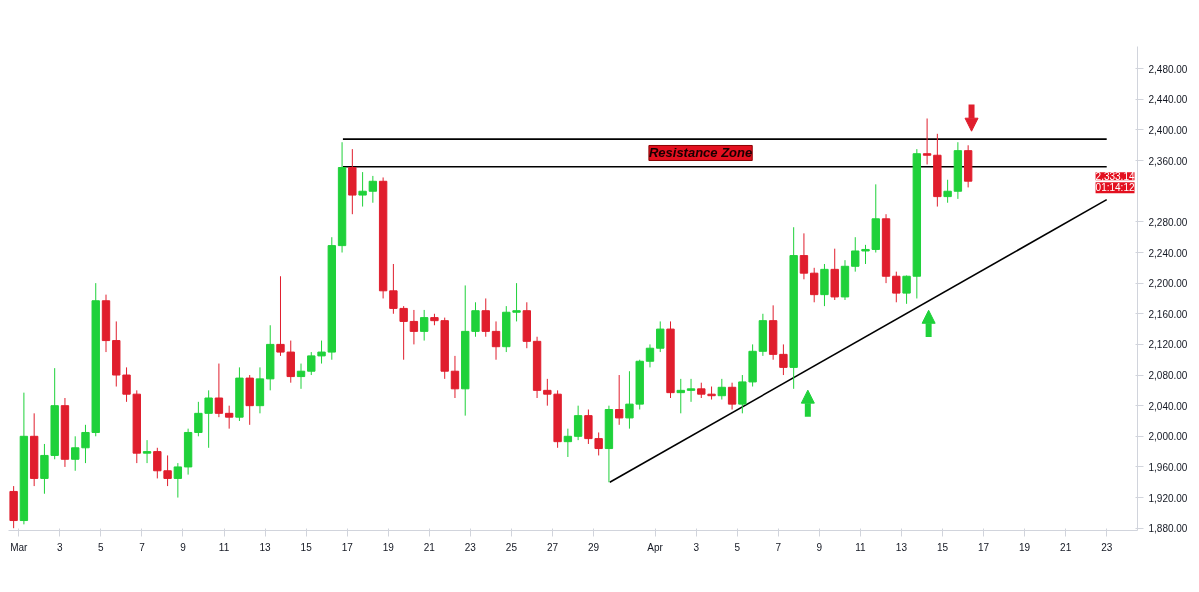  I want to click on x-tick-label: 25, so click(511, 547).